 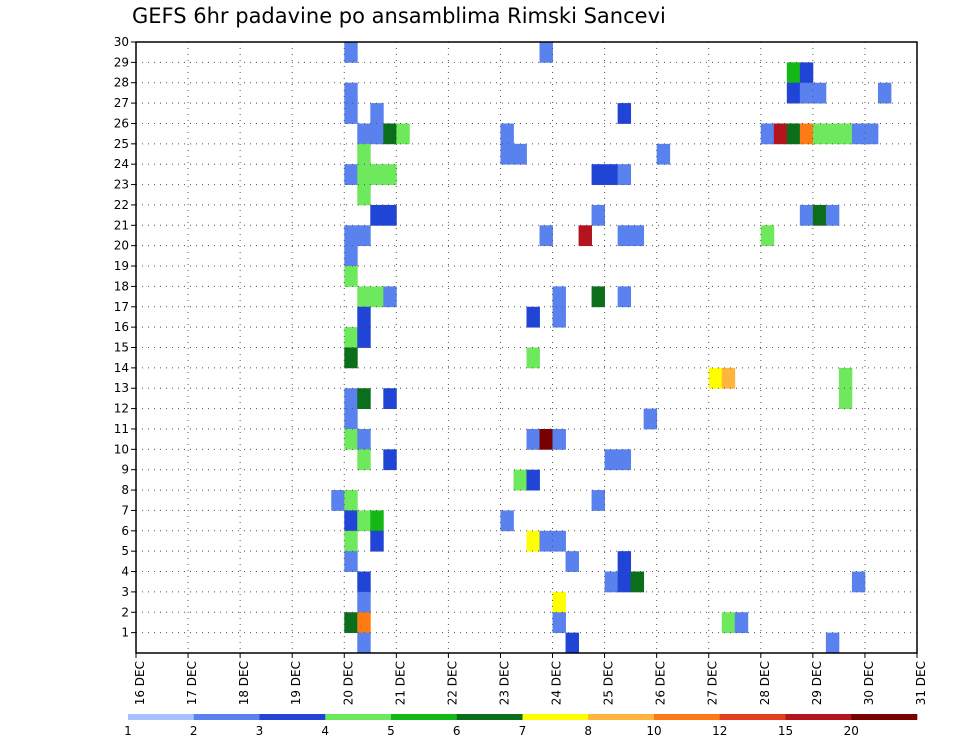 I want to click on y-tick-label: 22, so click(x=121, y=205).